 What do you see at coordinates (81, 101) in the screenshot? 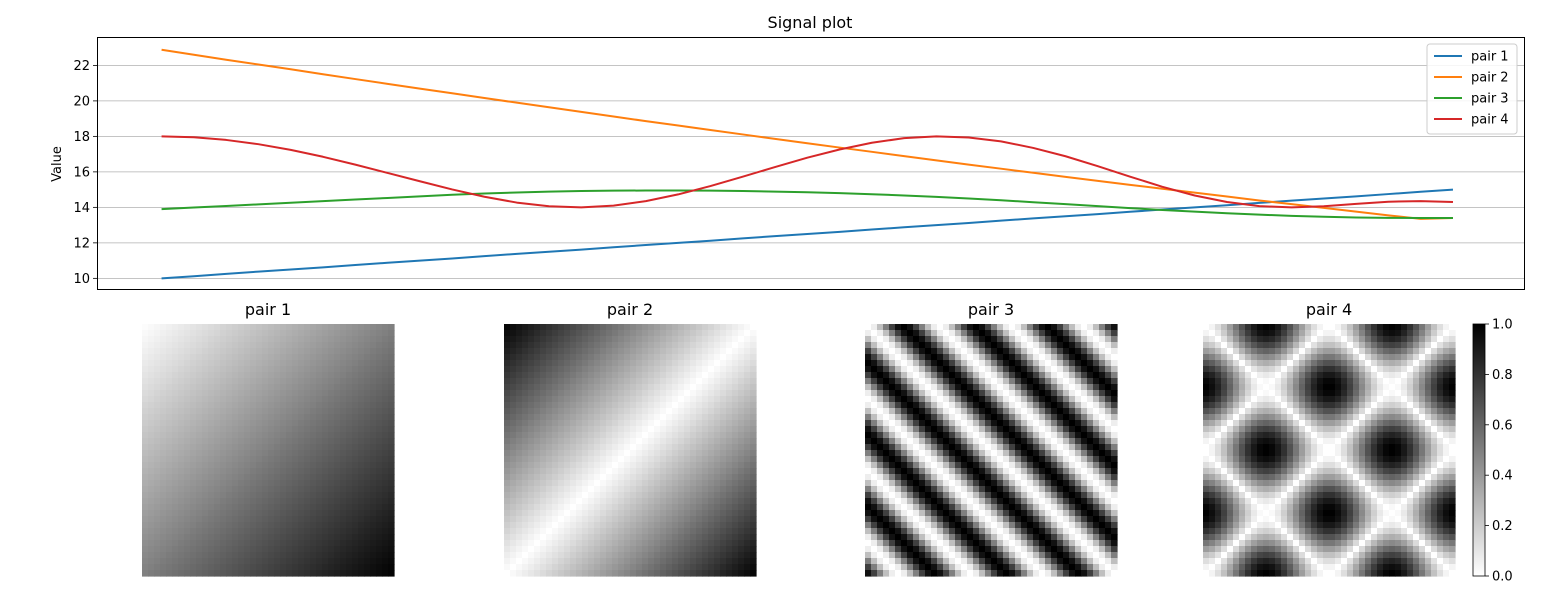
I see `y-tick-label: 20` at bounding box center [81, 101].